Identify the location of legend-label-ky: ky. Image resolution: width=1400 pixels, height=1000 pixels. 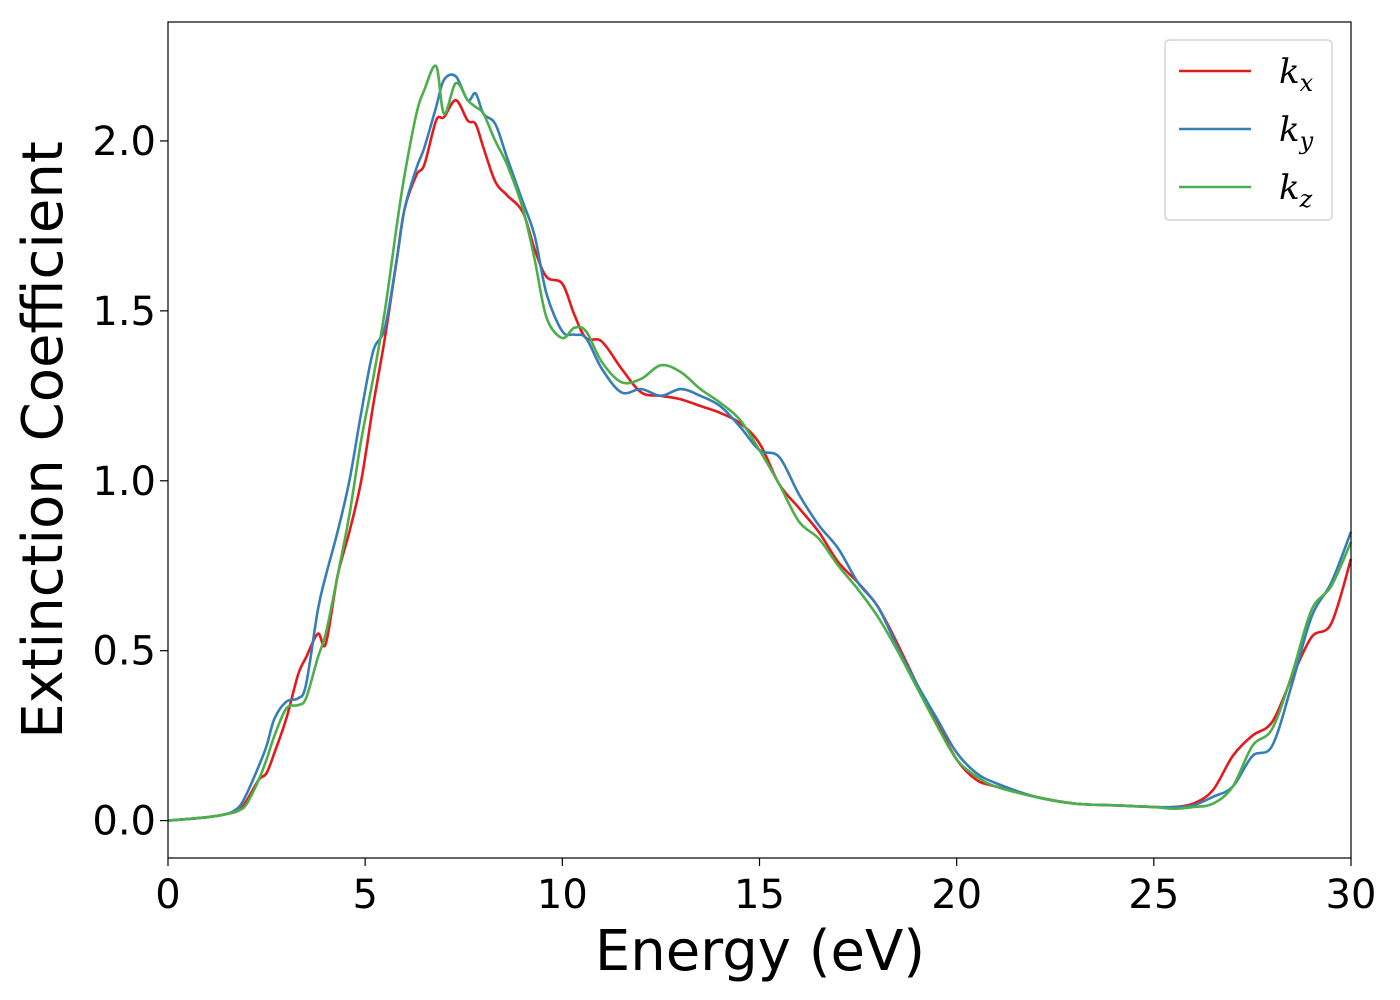
(1296, 132).